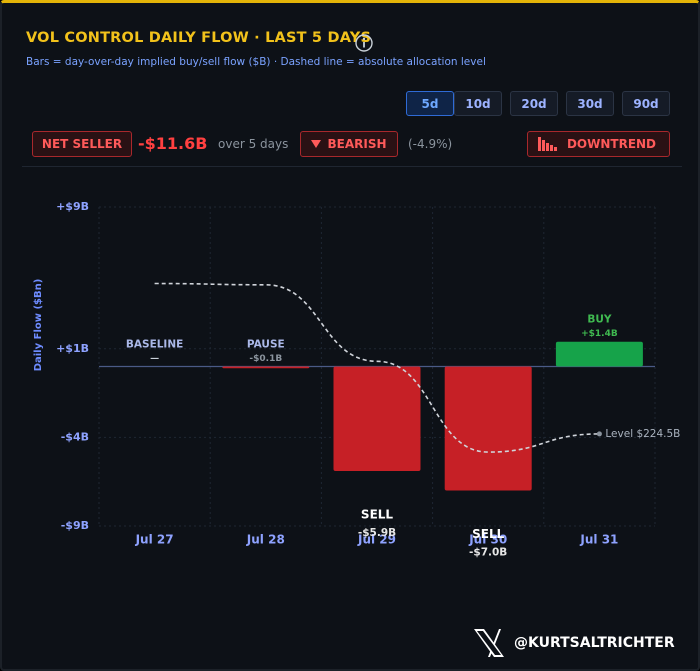 The image size is (700, 671). Describe the element at coordinates (547, 144) in the screenshot. I see `trend-icon` at that location.